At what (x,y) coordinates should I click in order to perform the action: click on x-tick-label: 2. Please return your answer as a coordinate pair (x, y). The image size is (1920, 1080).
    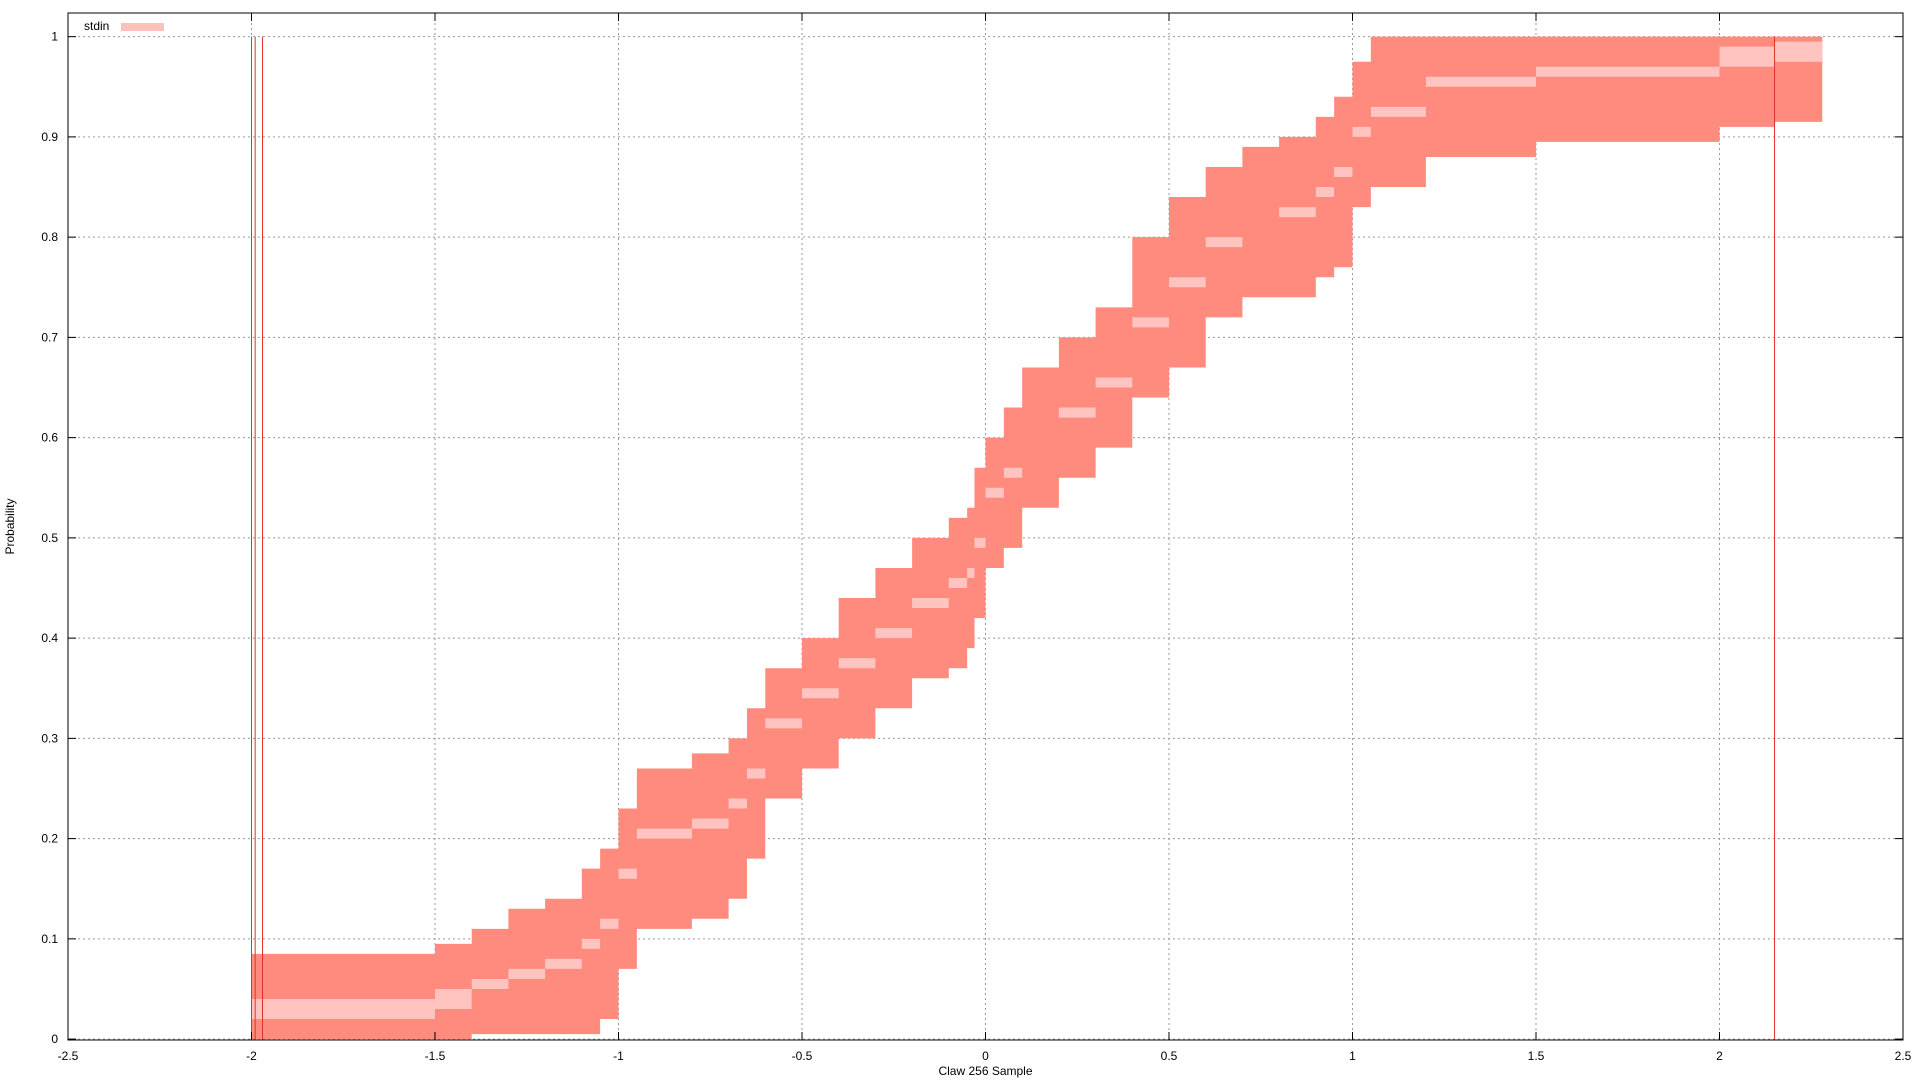
    Looking at the image, I should click on (1719, 1056).